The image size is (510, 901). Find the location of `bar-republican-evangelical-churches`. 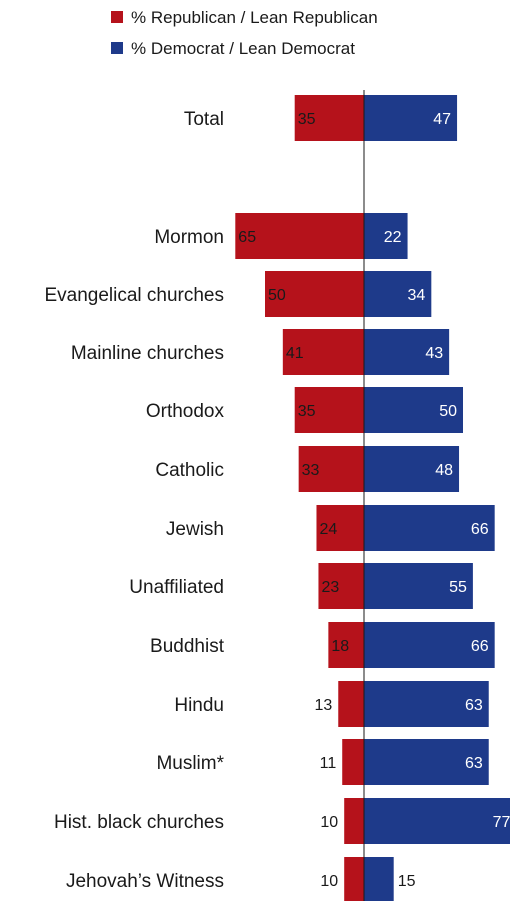

bar-republican-evangelical-churches is located at coordinates (314, 294).